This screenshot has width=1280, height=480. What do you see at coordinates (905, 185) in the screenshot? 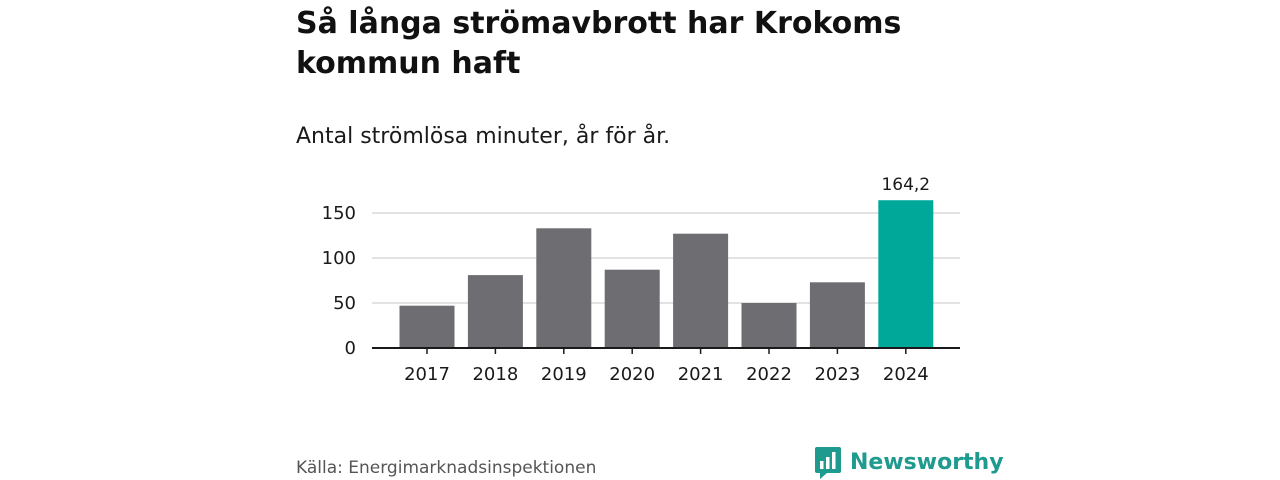
I see `data-label: 164,2` at bounding box center [905, 185].